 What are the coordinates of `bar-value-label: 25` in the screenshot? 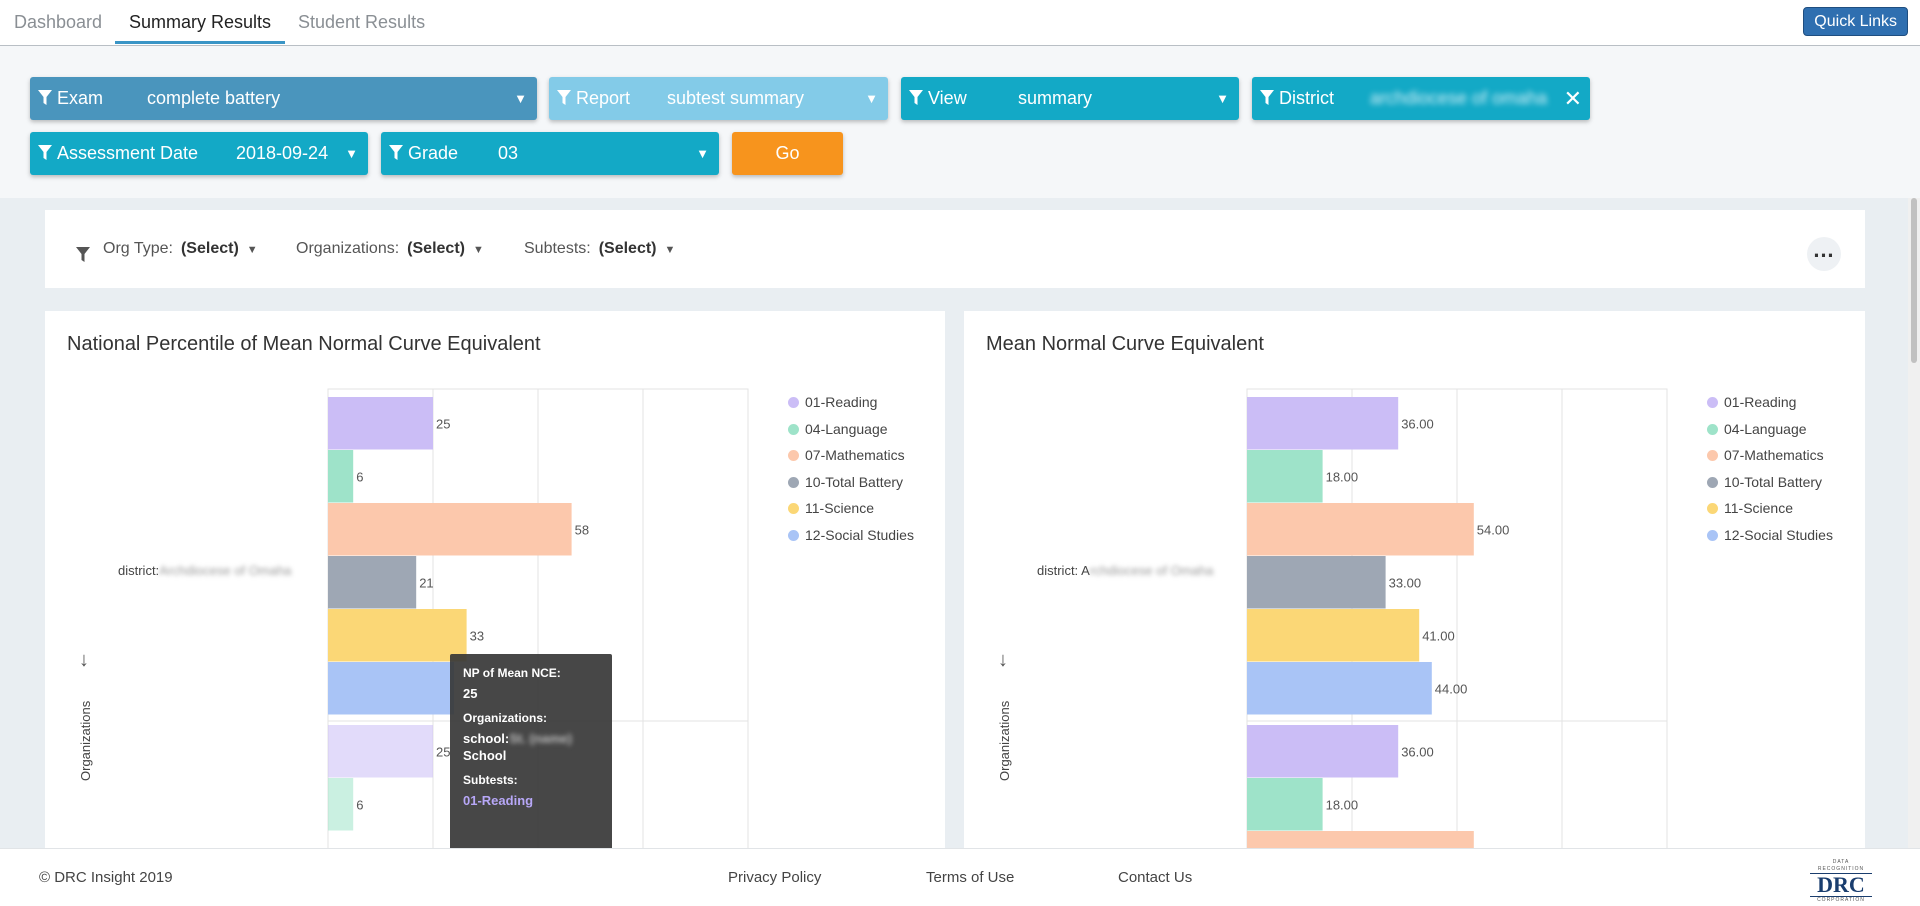 It's located at (443, 751).